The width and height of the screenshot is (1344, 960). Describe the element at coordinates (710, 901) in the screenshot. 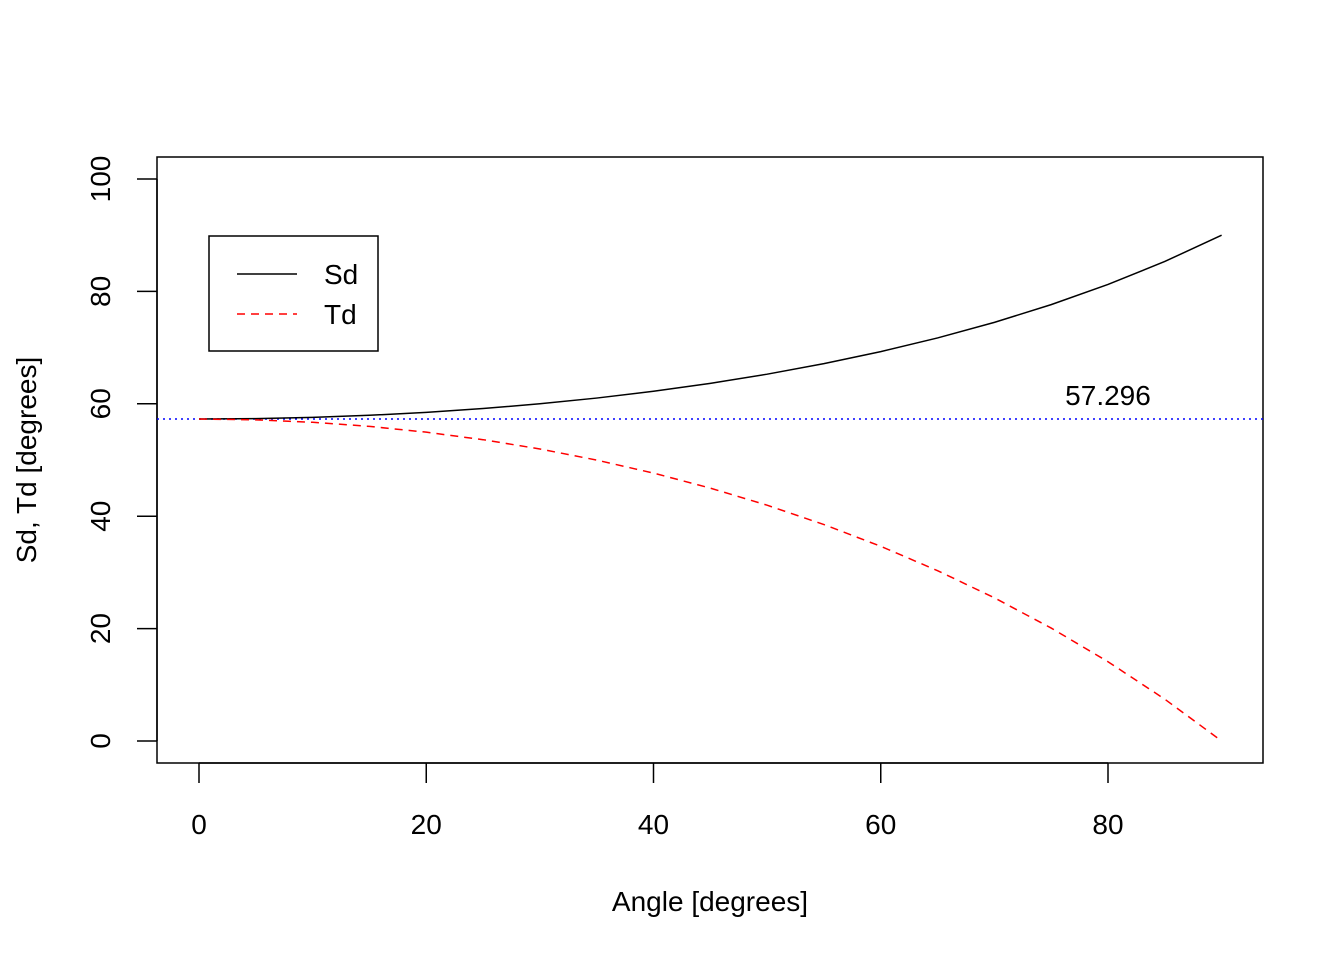

I see `x-axis-label: Angle [degrees]` at that location.